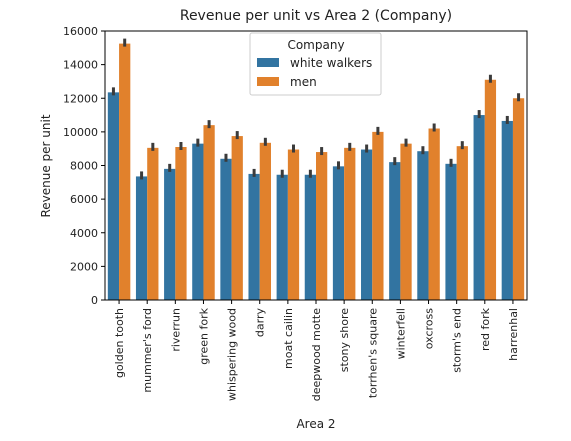  Describe the element at coordinates (119, 343) in the screenshot. I see `x-tick-label-golden-tooth: golden tooth` at that location.